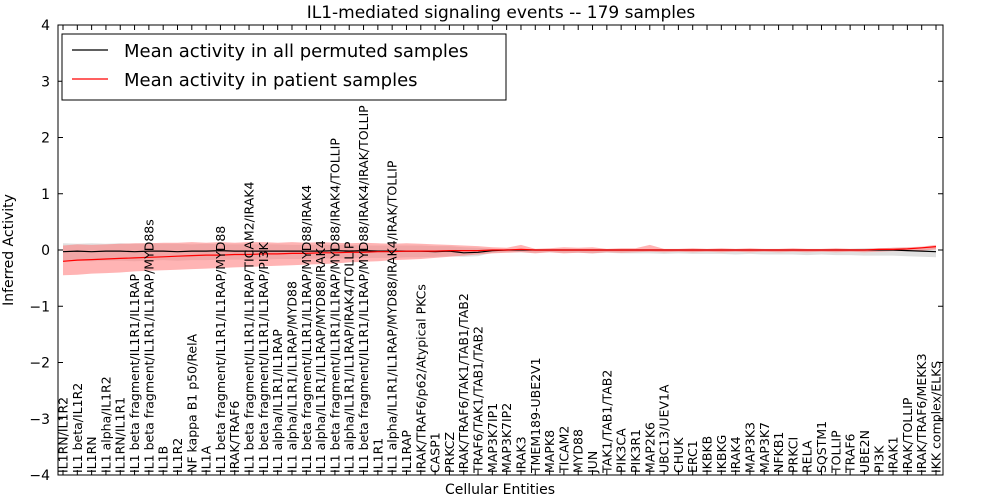 The image size is (1000, 500). What do you see at coordinates (850, 453) in the screenshot?
I see `x-tick-label: TRAF6` at bounding box center [850, 453].